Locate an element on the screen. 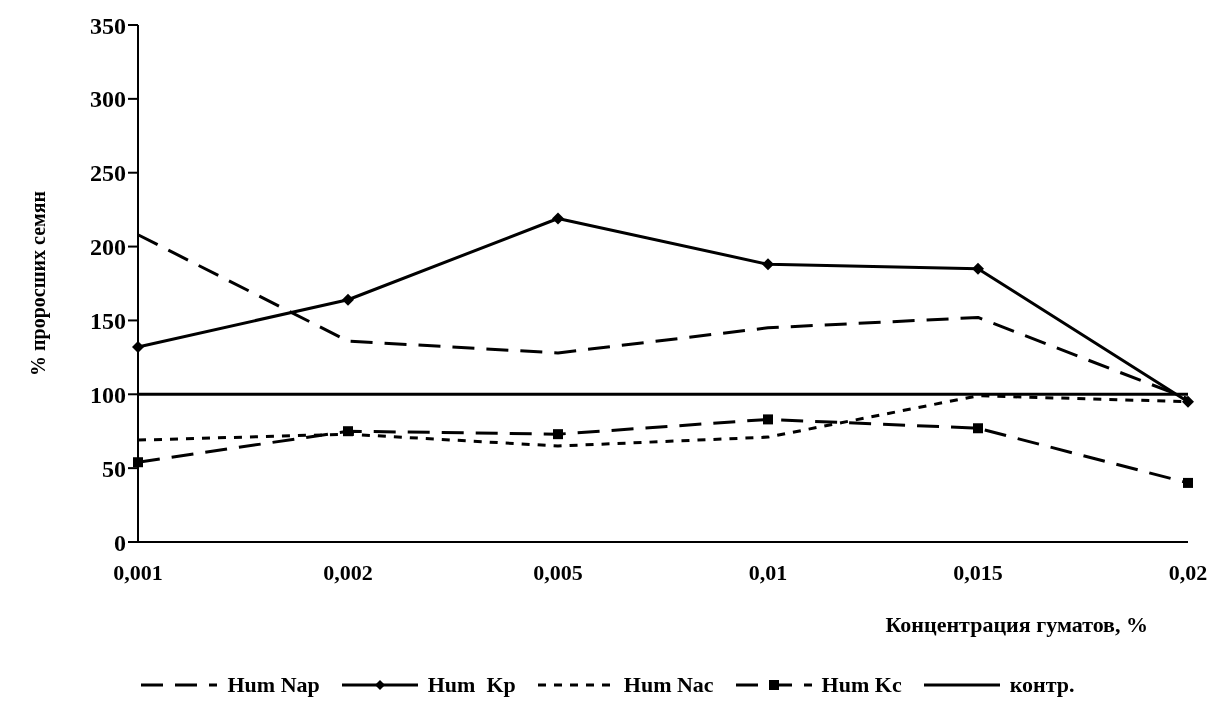 The image size is (1228, 716). legend-label: Hum Nap is located at coordinates (273, 685).